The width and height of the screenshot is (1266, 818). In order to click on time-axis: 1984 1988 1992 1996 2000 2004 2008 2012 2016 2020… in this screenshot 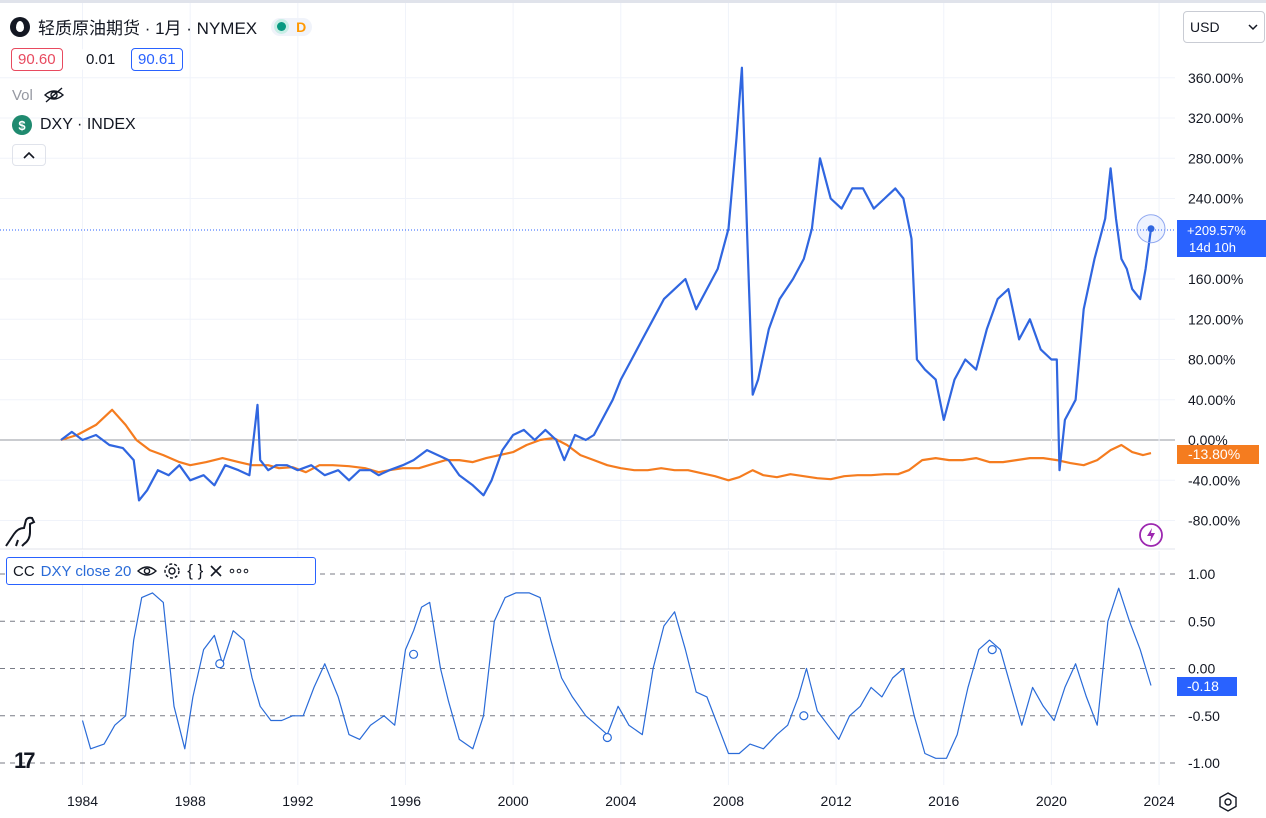, I will do `click(621, 801)`.